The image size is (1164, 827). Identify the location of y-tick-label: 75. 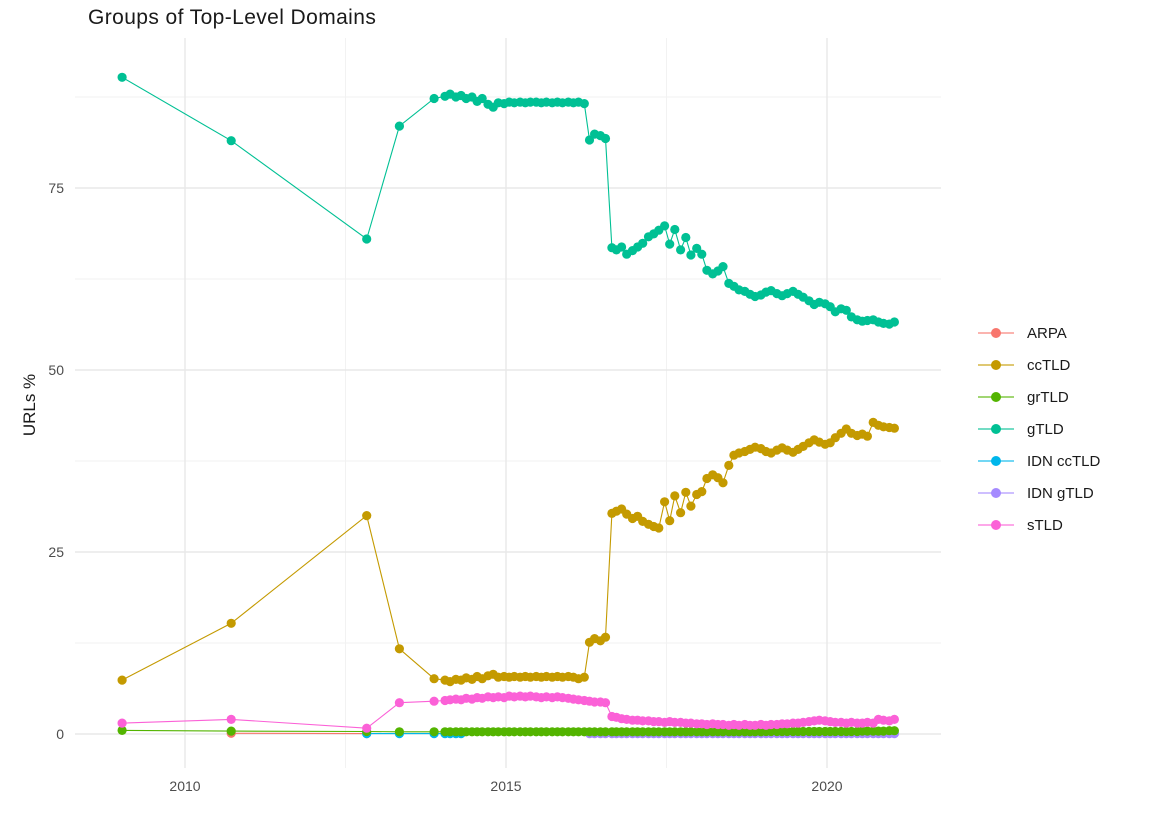
(56, 188).